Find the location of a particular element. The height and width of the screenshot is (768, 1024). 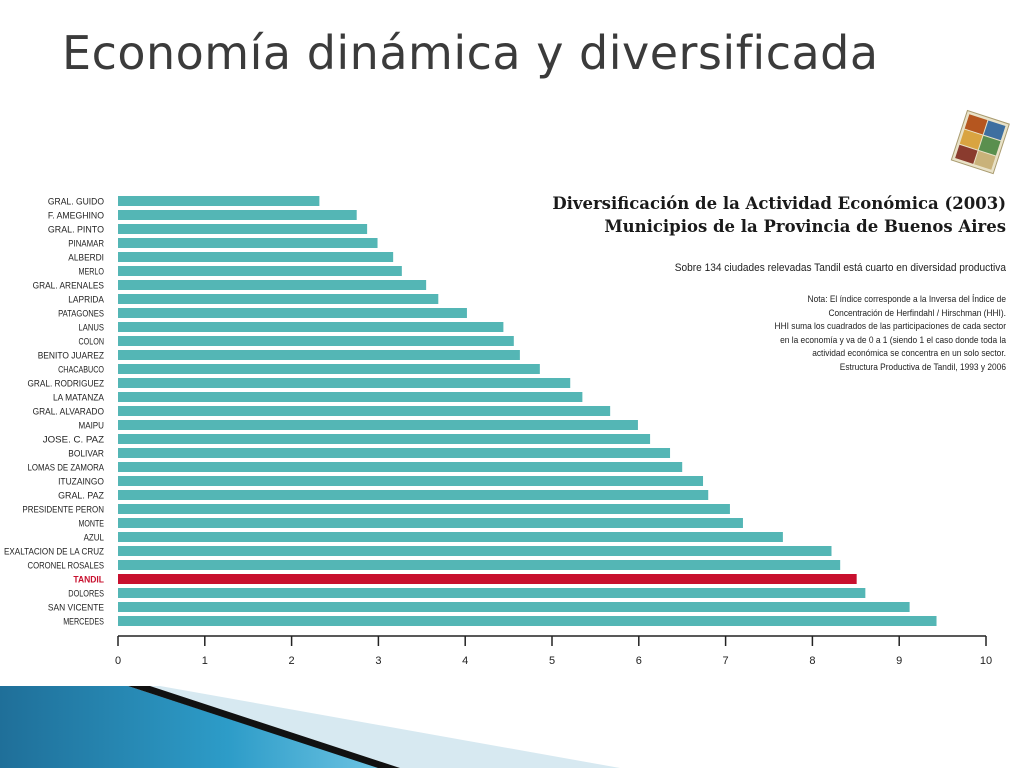

category-label: GRAL. GUIDO is located at coordinates (76, 202).